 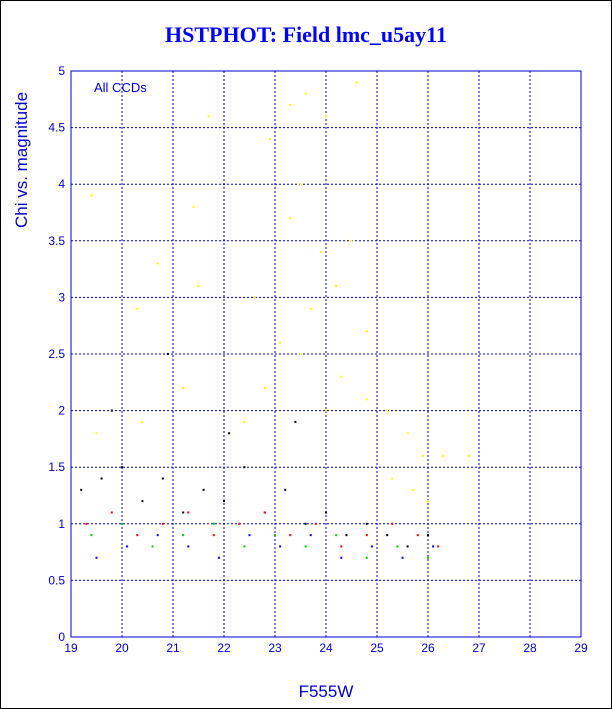 I want to click on y-tick-label: 2, so click(x=61, y=411).